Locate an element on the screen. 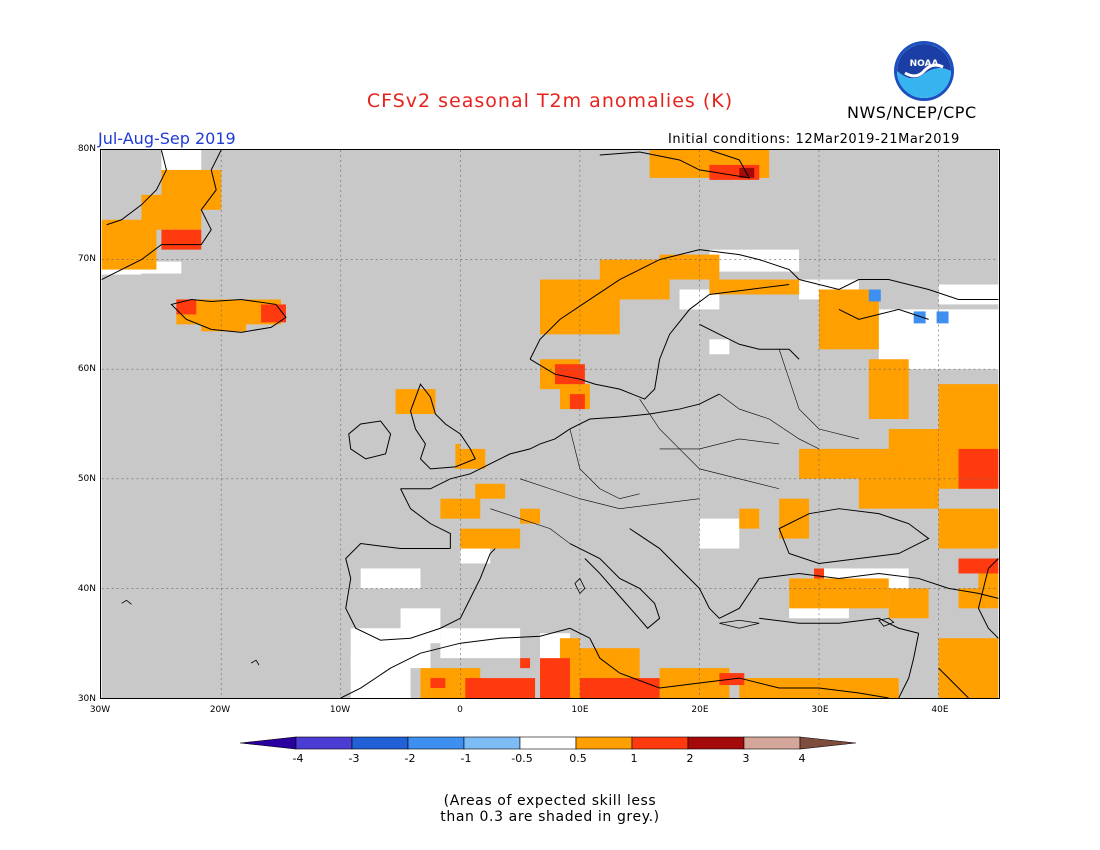 Image resolution: width=1100 pixels, height=850 pixels. lon-label-10e: 10E is located at coordinates (580, 710).